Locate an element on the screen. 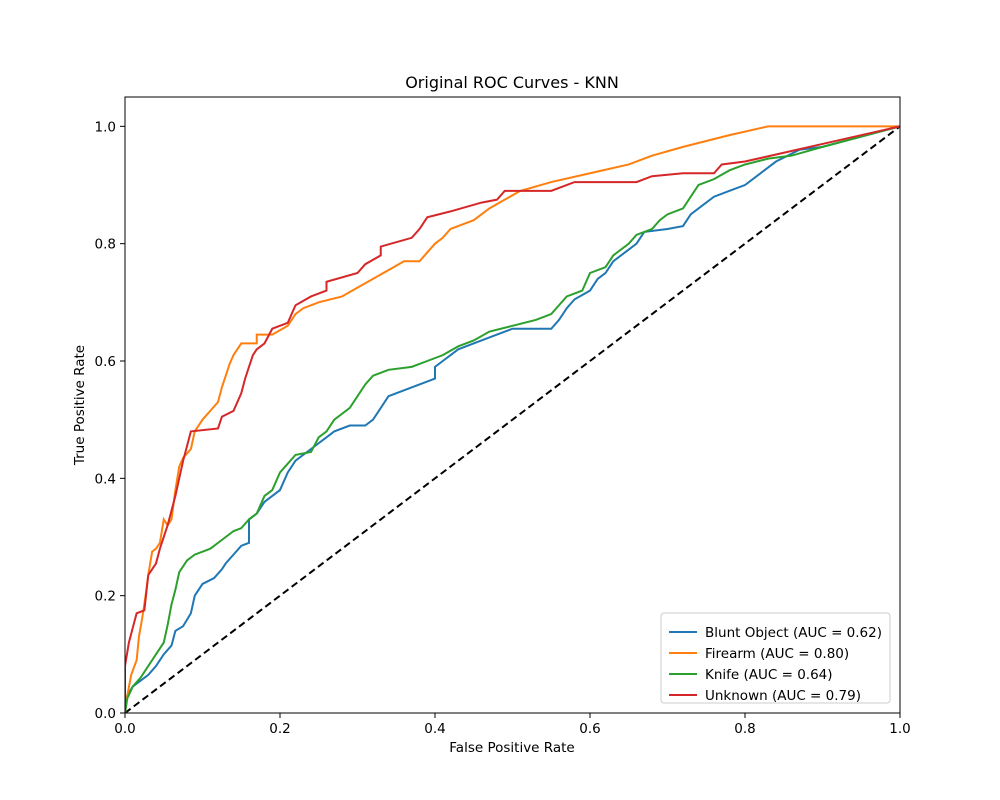 This screenshot has height=800, width=1000. legend-box is located at coordinates (775, 658).